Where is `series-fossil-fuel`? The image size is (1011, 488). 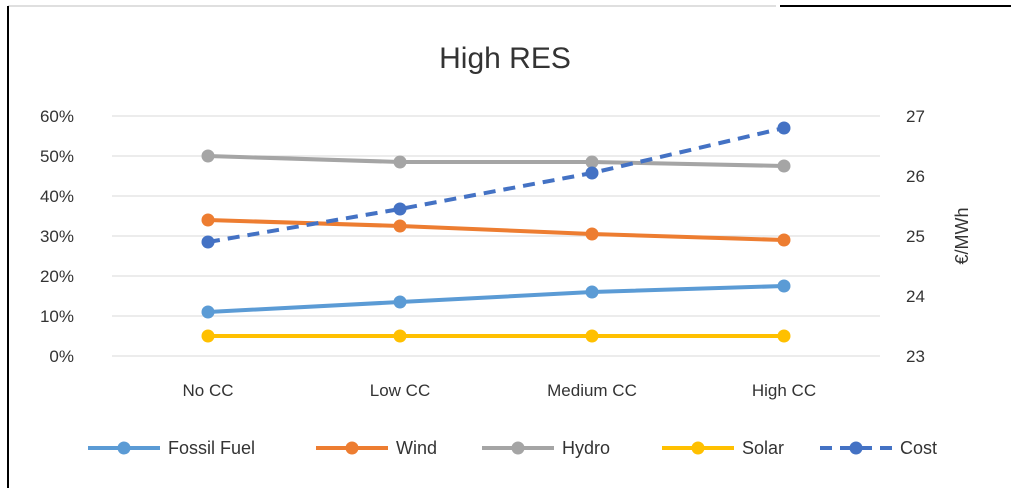
series-fossil-fuel is located at coordinates (496, 299).